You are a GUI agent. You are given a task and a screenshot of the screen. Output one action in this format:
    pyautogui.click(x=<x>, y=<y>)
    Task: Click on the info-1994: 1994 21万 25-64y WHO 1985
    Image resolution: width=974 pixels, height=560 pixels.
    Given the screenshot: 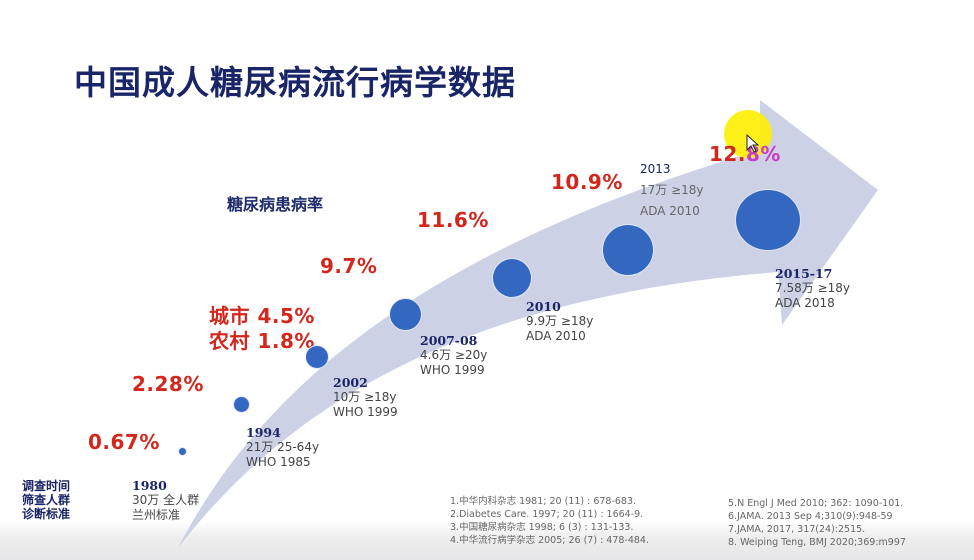 What is the action you would take?
    pyautogui.click(x=282, y=447)
    